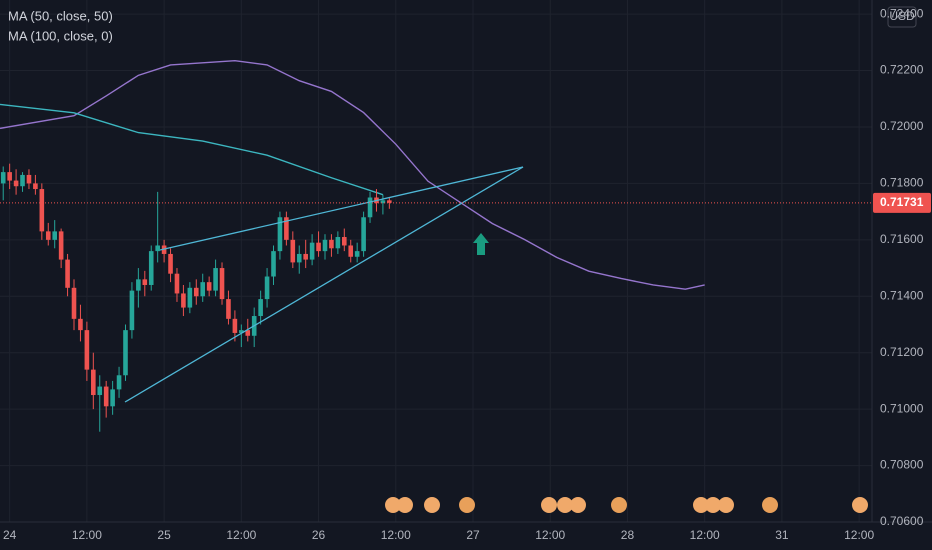 The image size is (932, 550). I want to click on trend-line-upper, so click(341, 208).